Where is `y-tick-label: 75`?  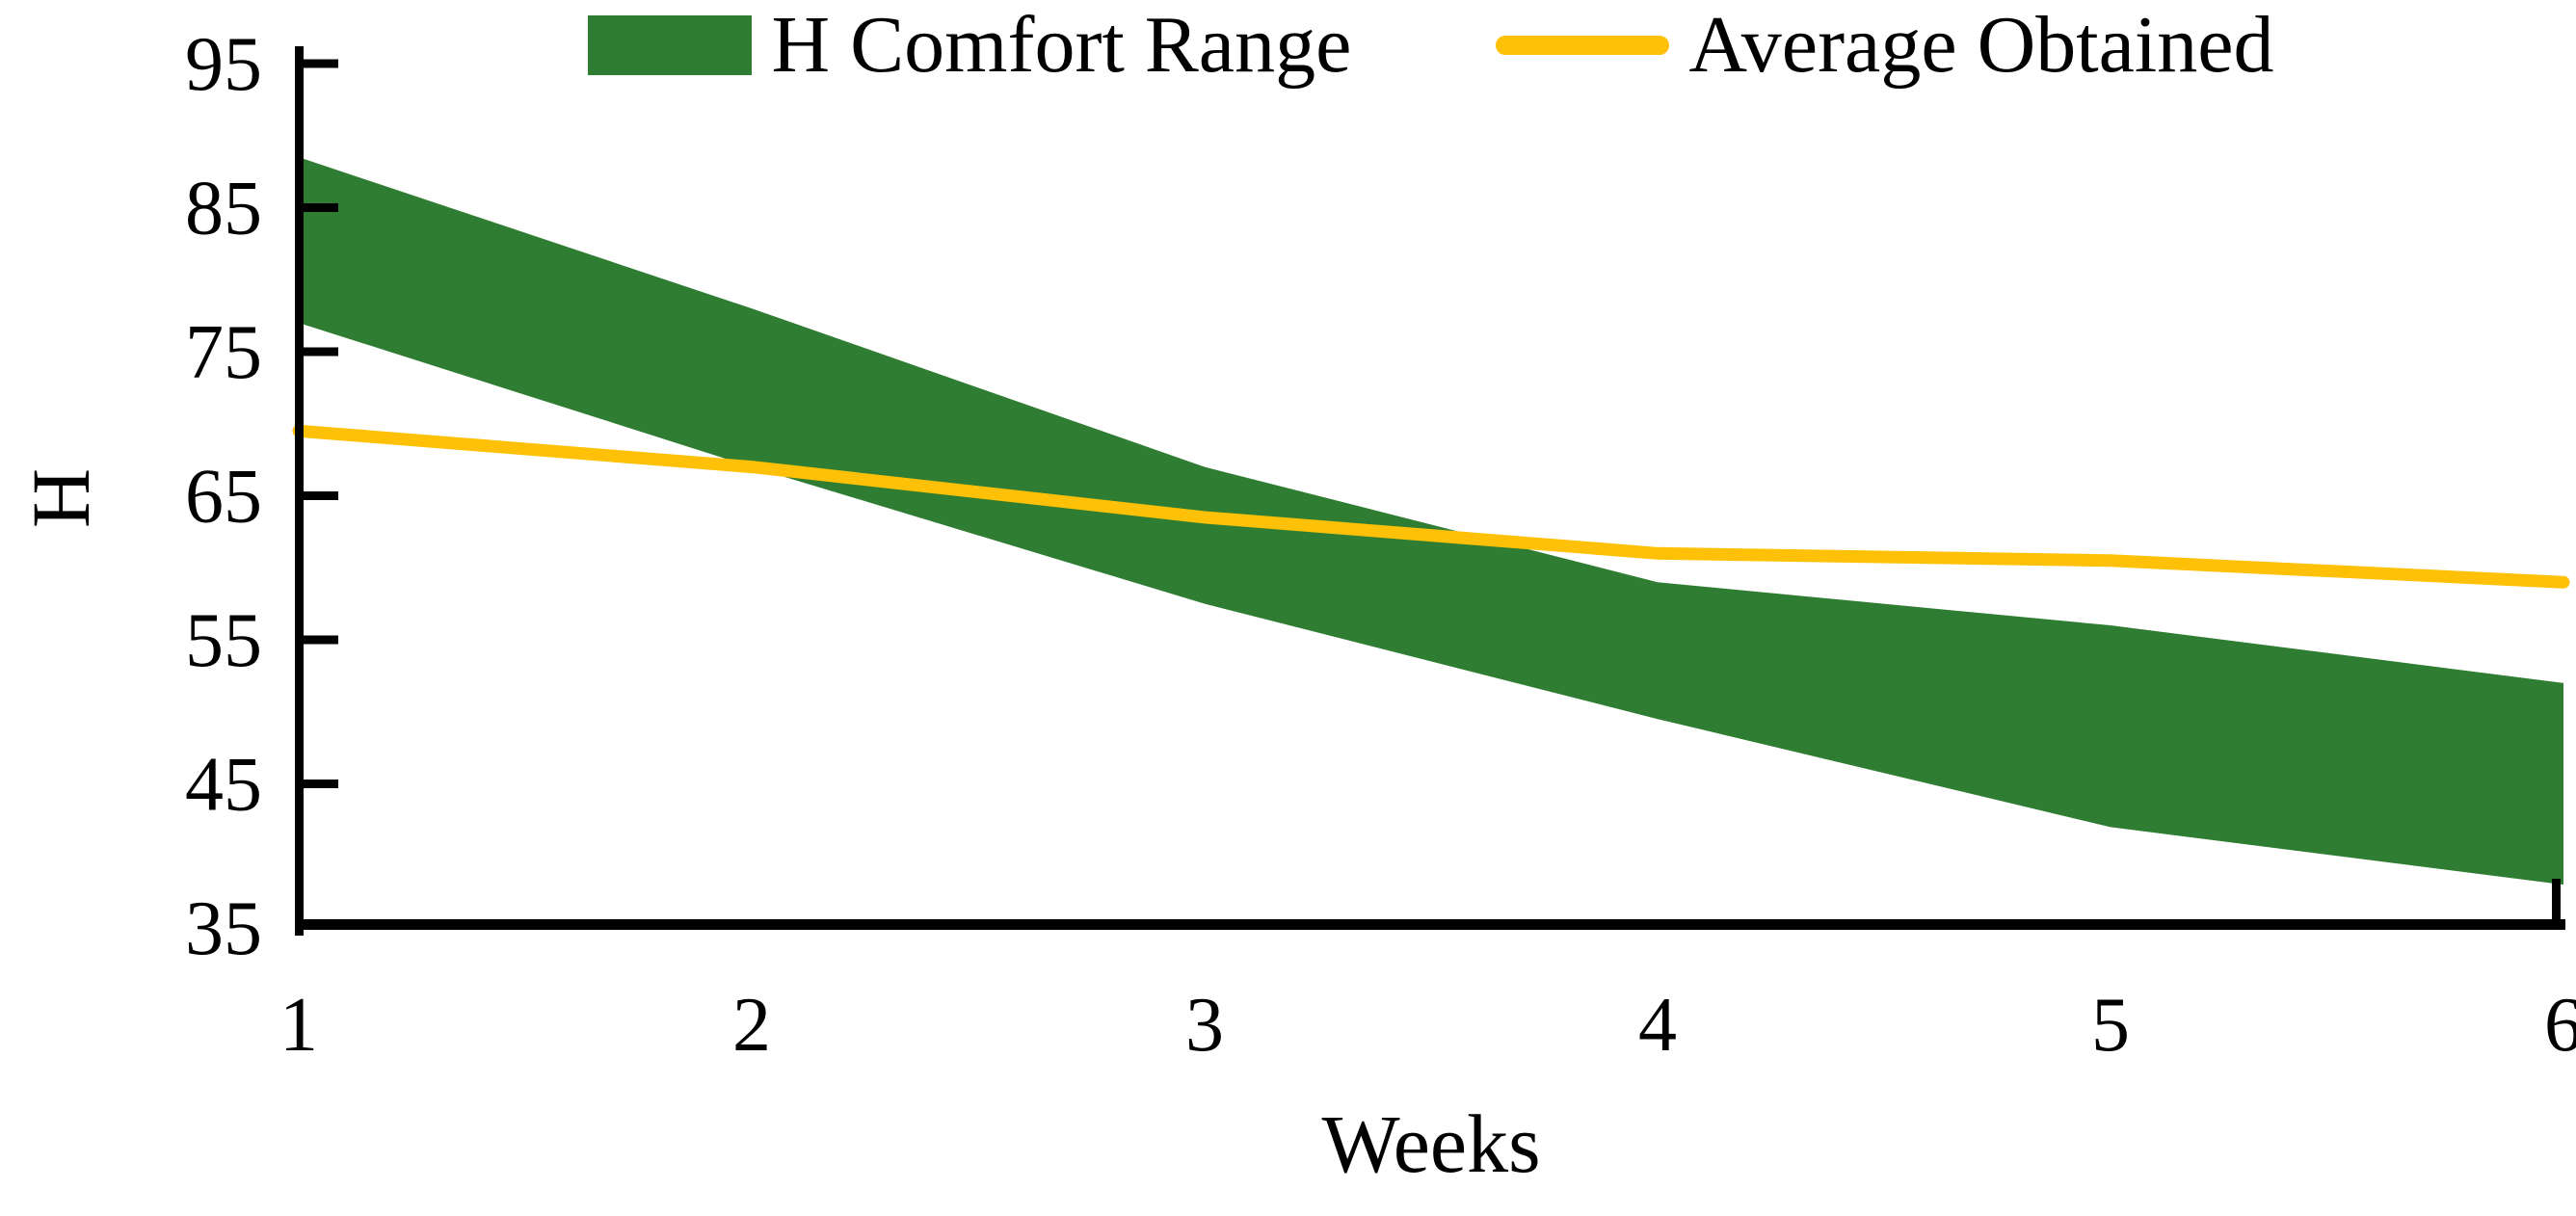
y-tick-label: 75 is located at coordinates (223, 352).